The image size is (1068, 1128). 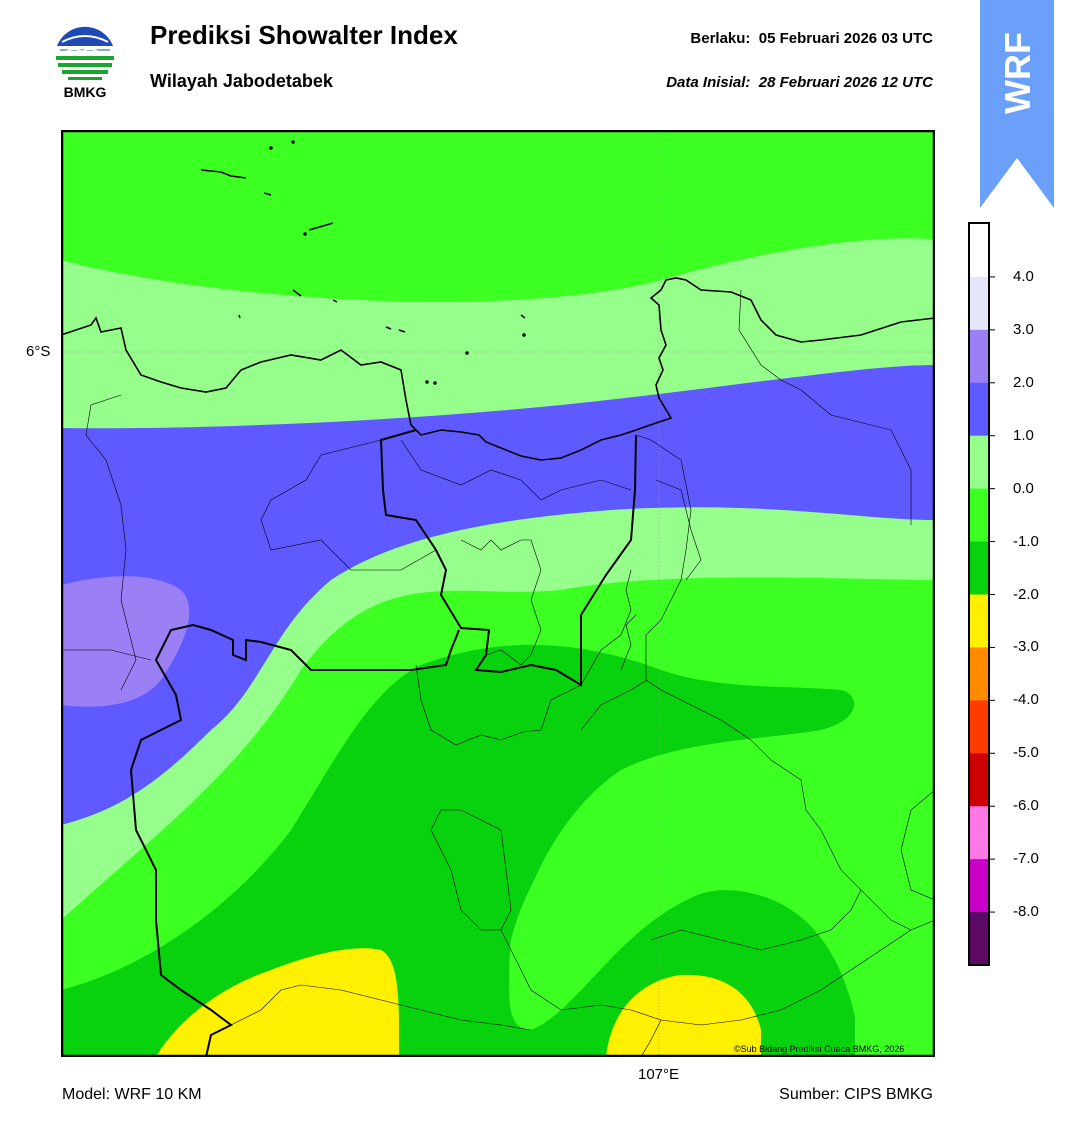 I want to click on colorbar-label: 3.0, so click(x=1023, y=329).